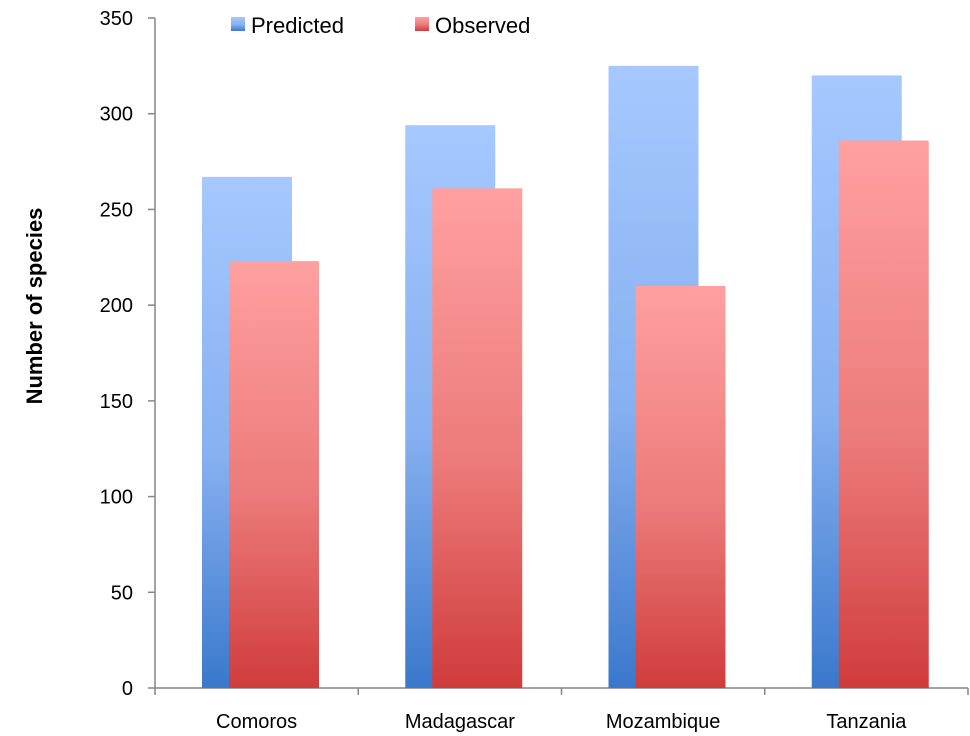  Describe the element at coordinates (297, 25) in the screenshot. I see `legend-label-predicted: Predicted` at that location.